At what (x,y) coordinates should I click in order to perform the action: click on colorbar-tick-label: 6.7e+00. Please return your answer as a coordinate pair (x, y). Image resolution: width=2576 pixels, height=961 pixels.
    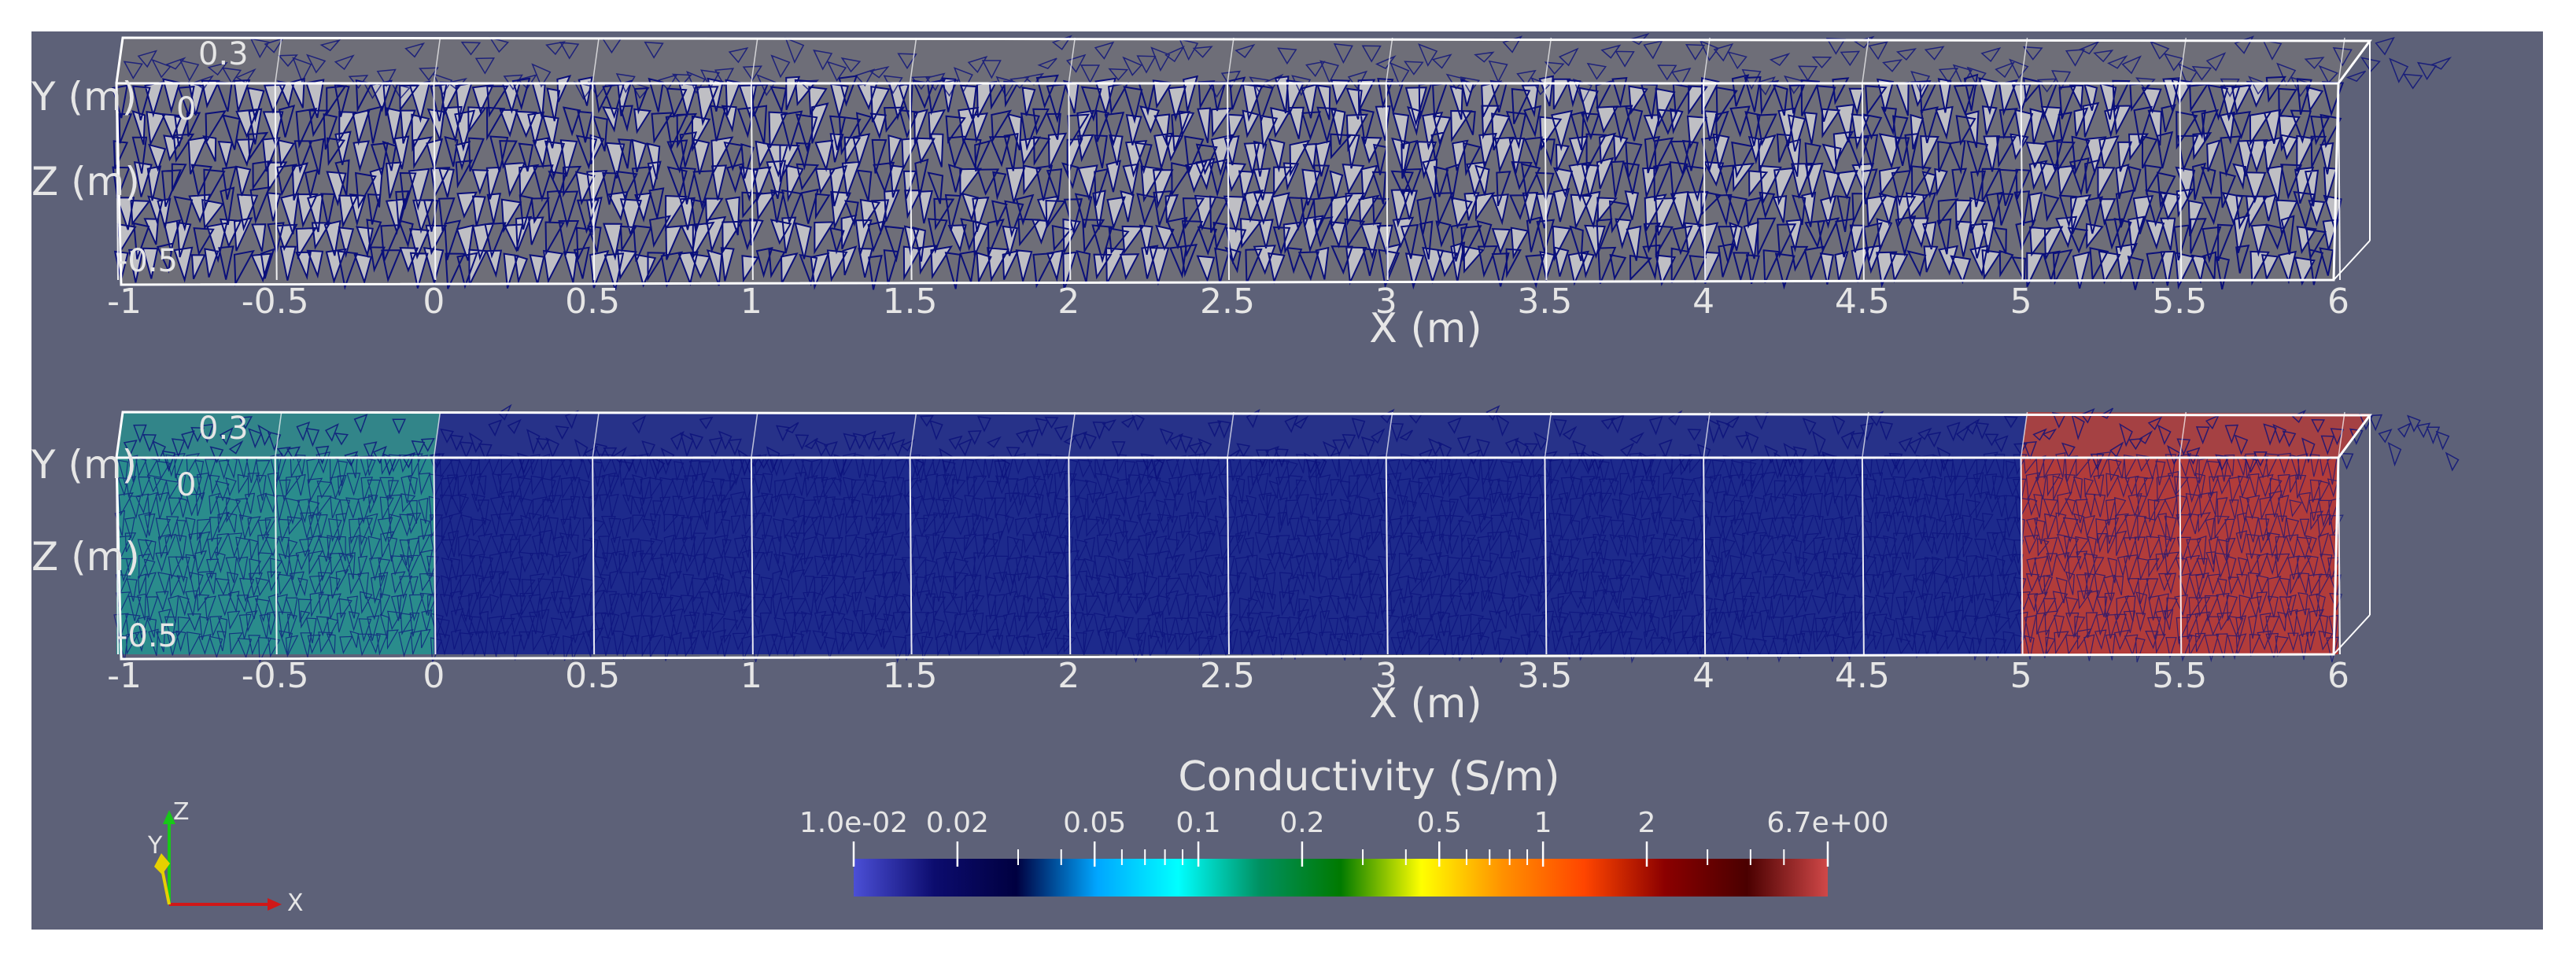
    Looking at the image, I should click on (1827, 823).